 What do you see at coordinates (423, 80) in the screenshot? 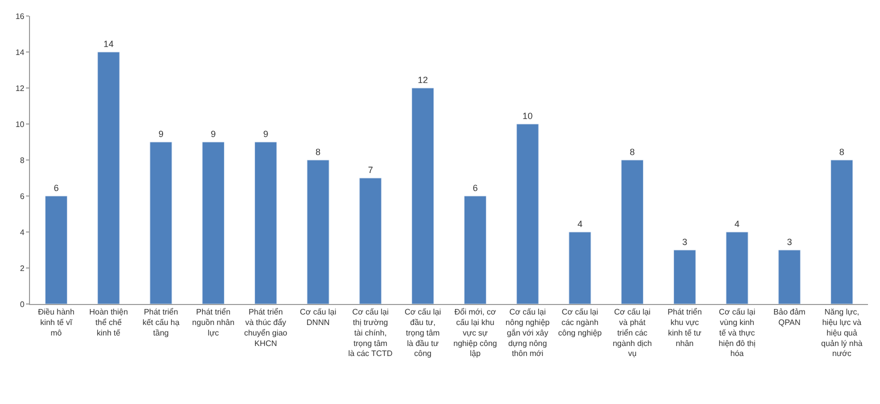
I see `data-label: 12` at bounding box center [423, 80].